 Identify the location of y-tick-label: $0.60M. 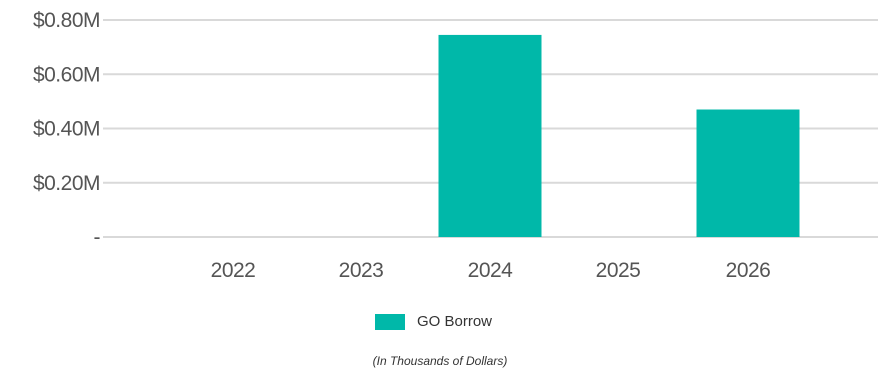
(66, 74).